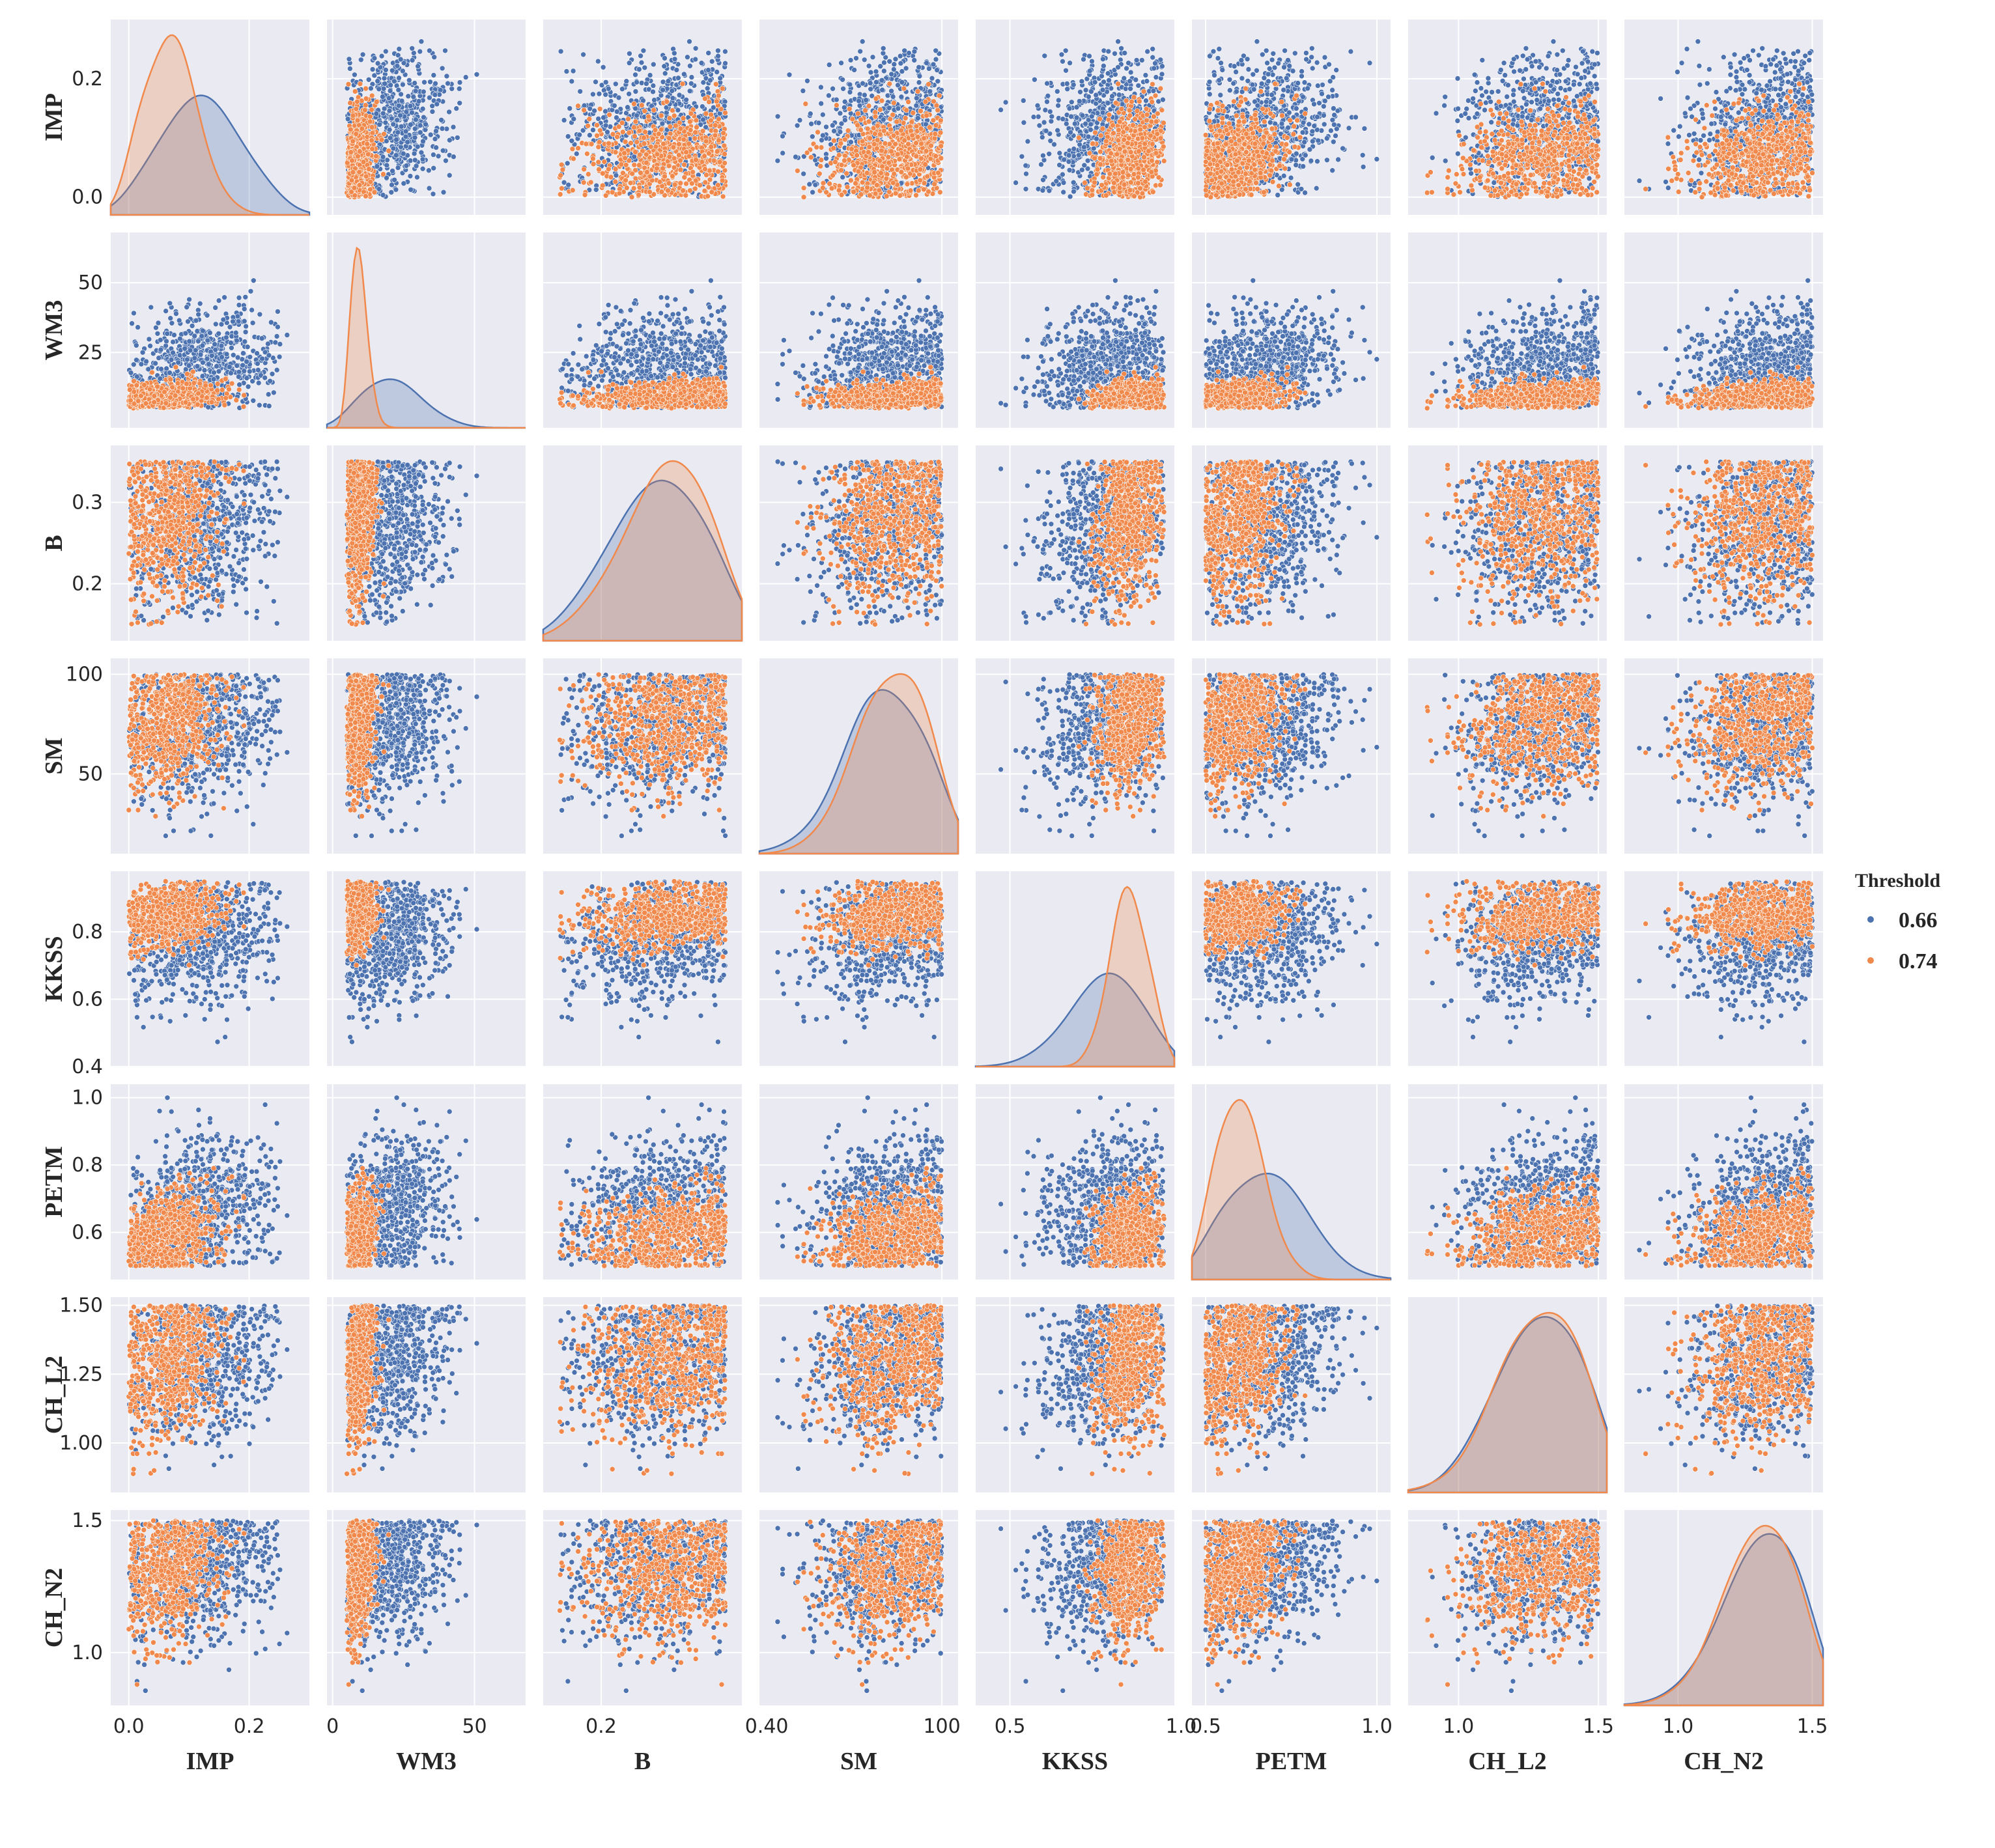 The image size is (1995, 1848). What do you see at coordinates (210, 118) in the screenshot?
I see `panel-IMP-vs-IMP` at bounding box center [210, 118].